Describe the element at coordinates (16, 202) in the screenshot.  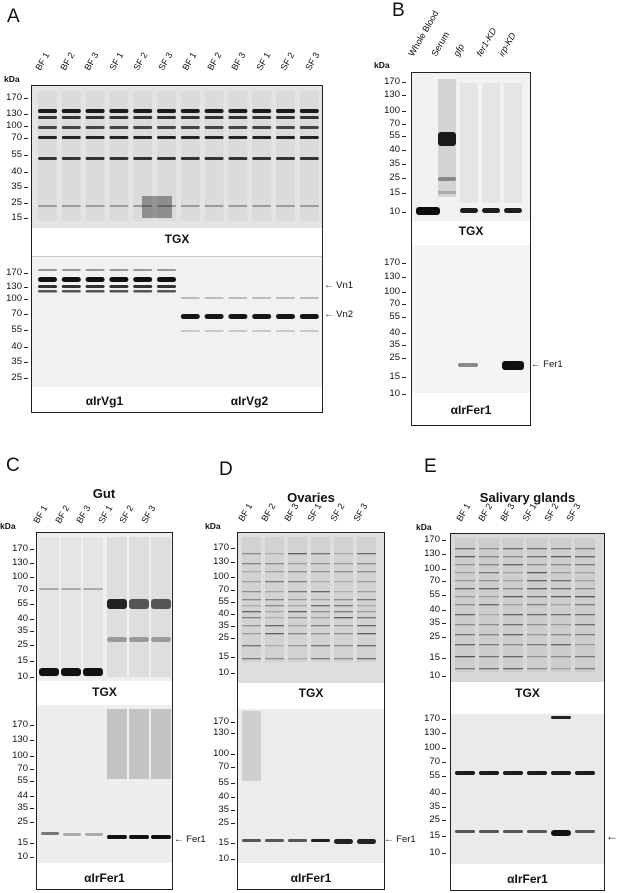
I see `mw-marker-label: 25` at that location.